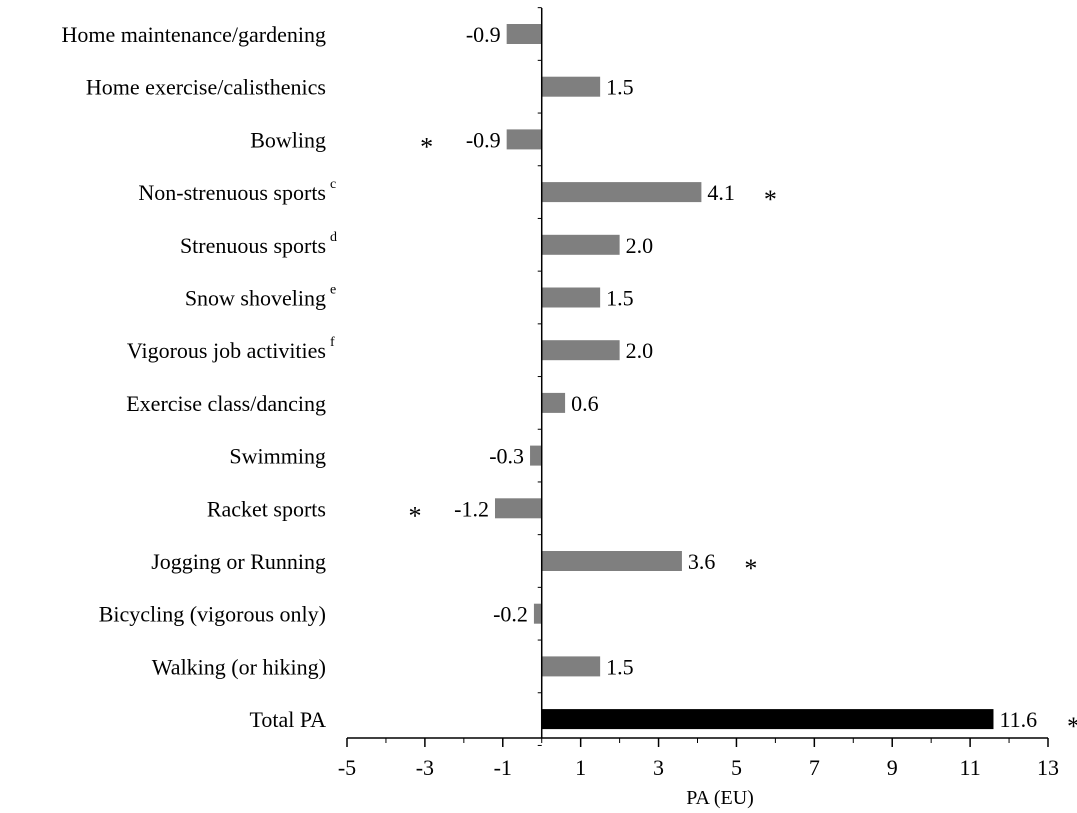 This screenshot has height=813, width=1077. What do you see at coordinates (332, 342) in the screenshot?
I see `category-footnote: f` at bounding box center [332, 342].